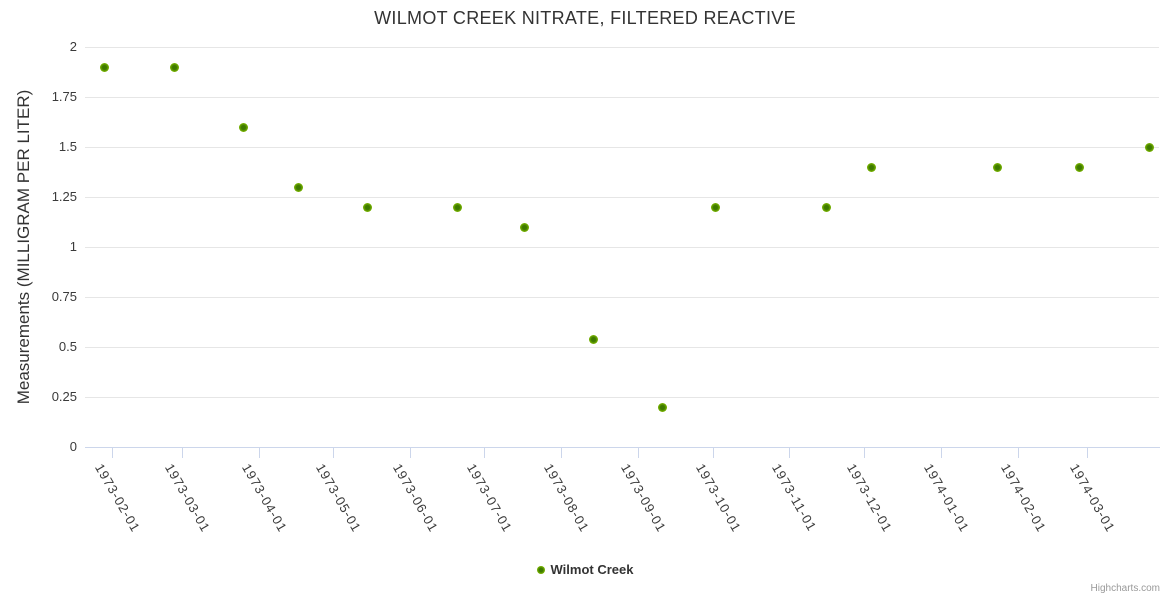  I want to click on y-axis-tick-label: 0.5, so click(67, 346).